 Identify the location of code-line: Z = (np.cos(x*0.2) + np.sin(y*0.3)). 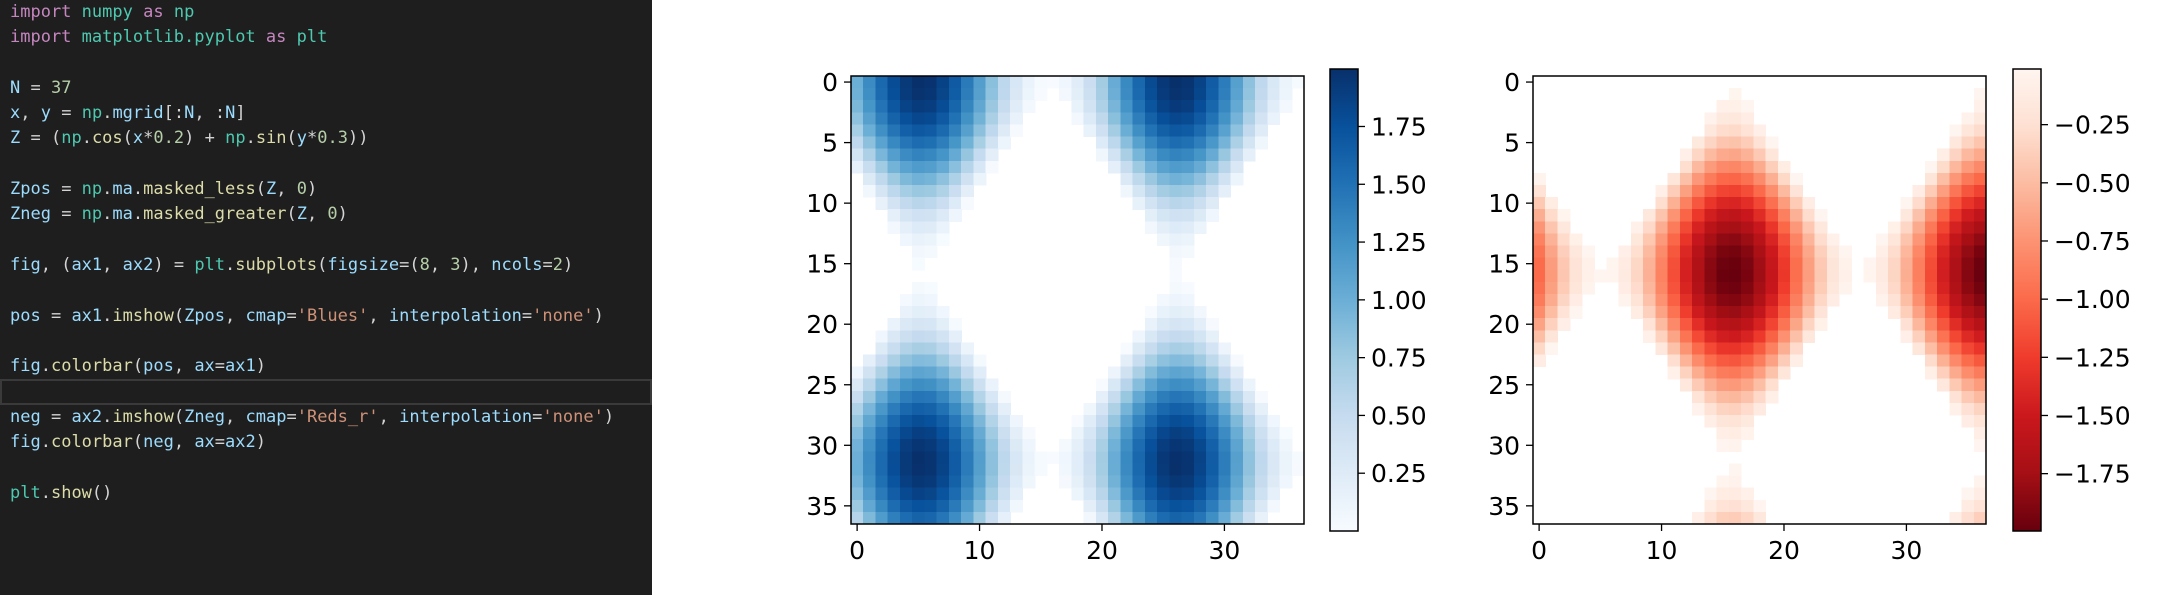
(326, 138).